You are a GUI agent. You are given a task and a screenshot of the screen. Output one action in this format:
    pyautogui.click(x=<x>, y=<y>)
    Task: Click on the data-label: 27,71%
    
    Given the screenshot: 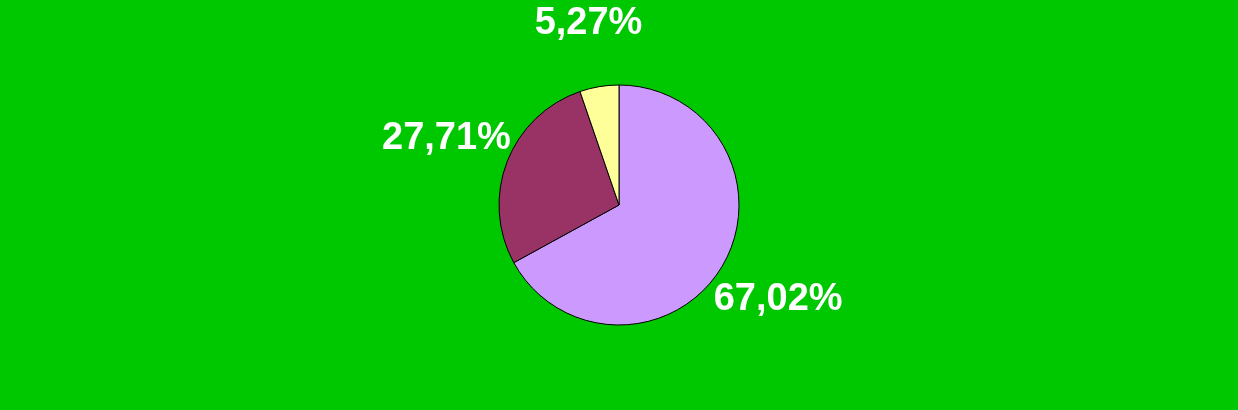 What is the action you would take?
    pyautogui.click(x=446, y=136)
    